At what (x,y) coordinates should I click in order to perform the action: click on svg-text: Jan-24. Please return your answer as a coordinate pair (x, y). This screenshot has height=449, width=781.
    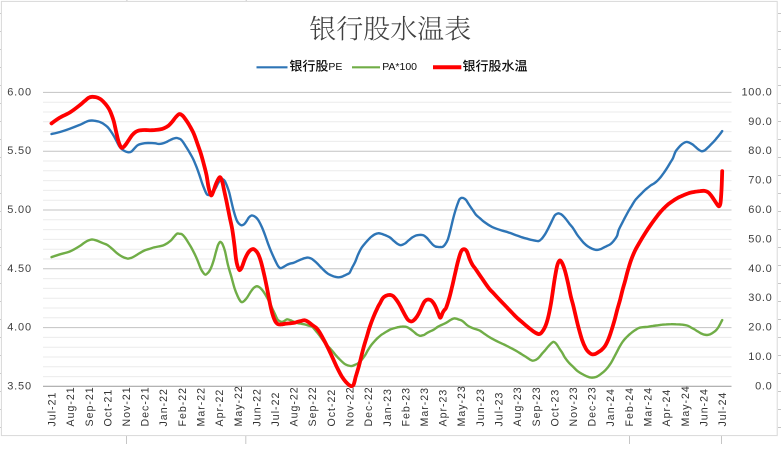
    Looking at the image, I should click on (611, 407).